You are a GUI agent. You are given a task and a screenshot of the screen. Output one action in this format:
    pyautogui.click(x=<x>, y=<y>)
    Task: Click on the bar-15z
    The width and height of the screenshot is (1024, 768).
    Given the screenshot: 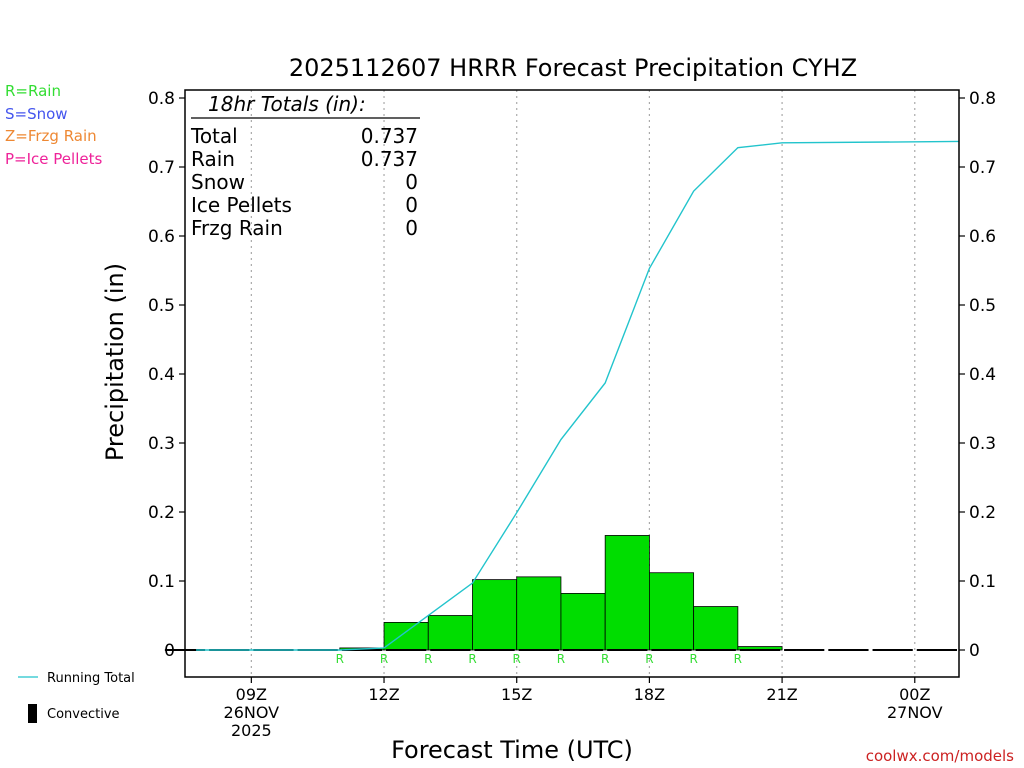 What is the action you would take?
    pyautogui.click(x=495, y=615)
    